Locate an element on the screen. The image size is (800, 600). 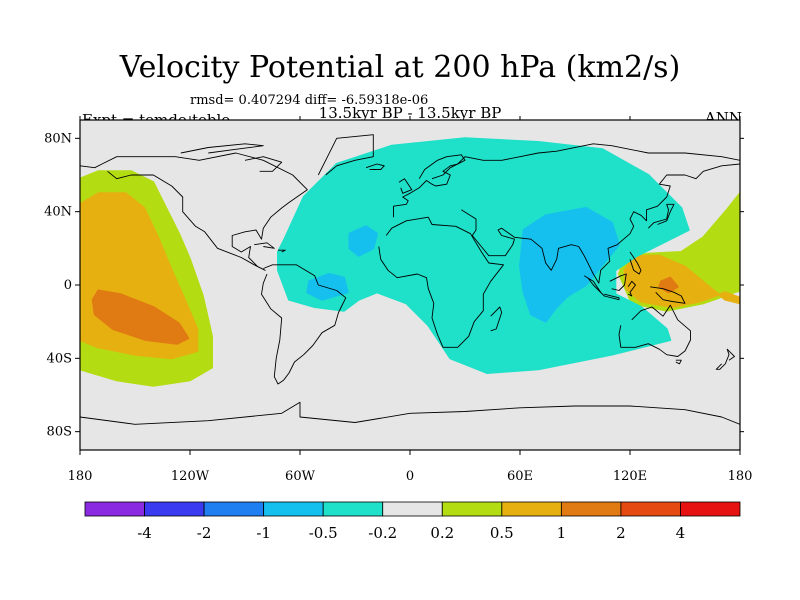
lon-tick-label: 120E is located at coordinates (630, 476).